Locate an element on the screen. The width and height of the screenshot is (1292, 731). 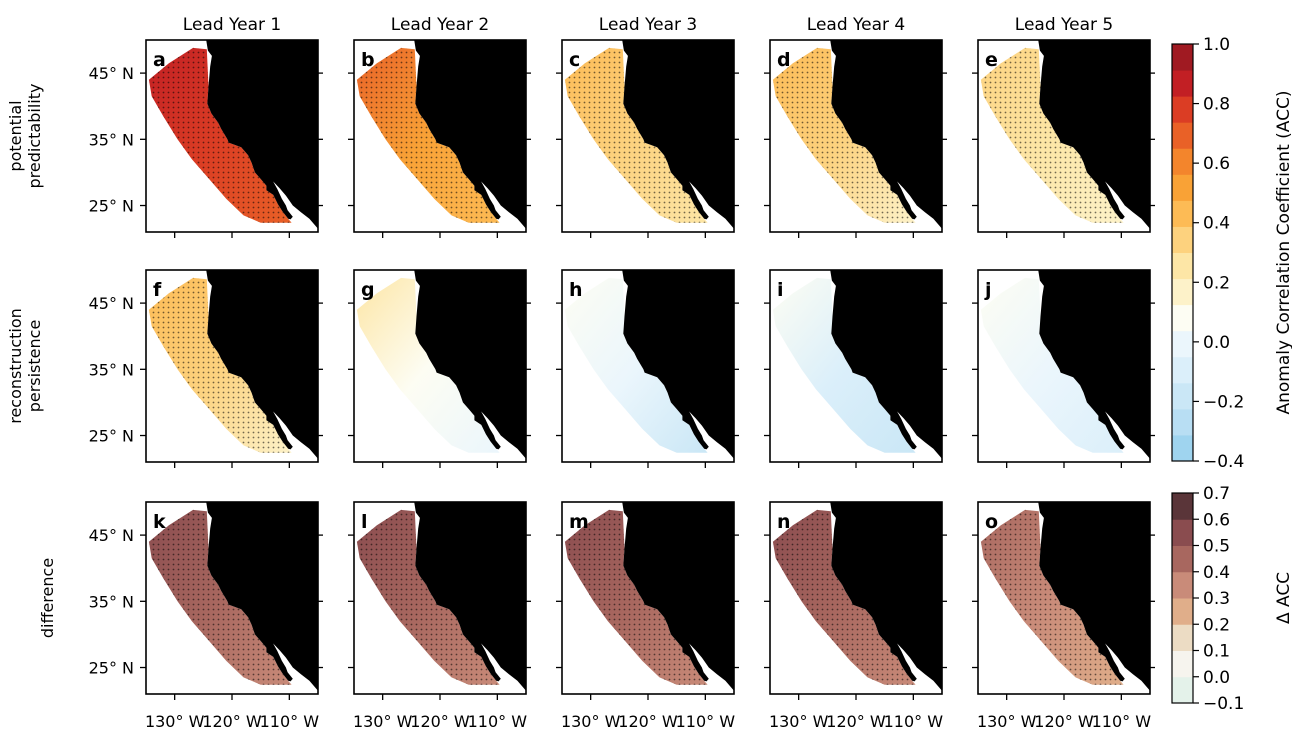
row-label: reconstructionpersistence is located at coordinates (25, 366).